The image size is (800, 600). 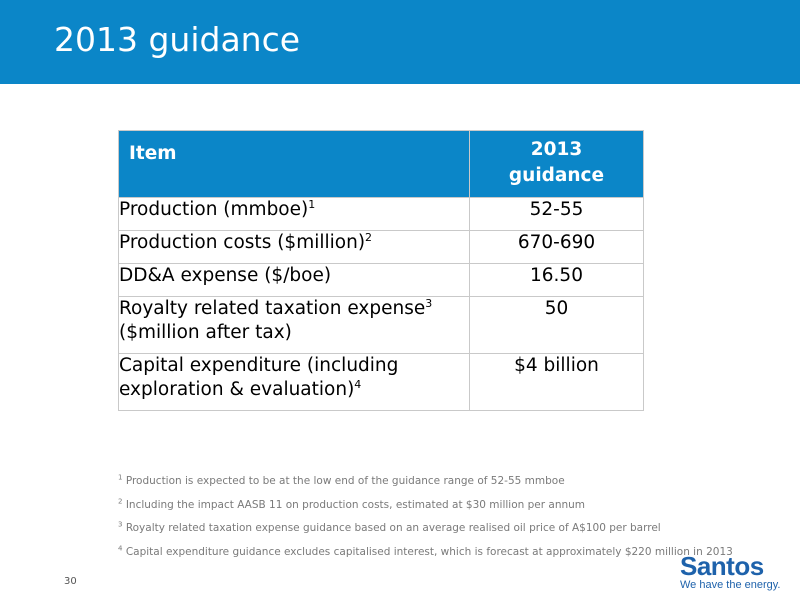 I want to click on row-value-royalty-tax: 50, so click(x=556, y=325).